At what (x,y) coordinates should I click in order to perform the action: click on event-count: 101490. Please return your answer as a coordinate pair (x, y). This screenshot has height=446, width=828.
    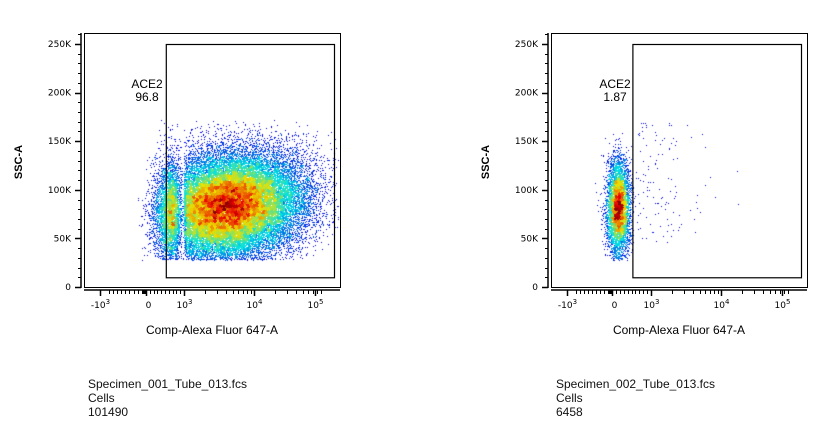
    Looking at the image, I should click on (108, 412).